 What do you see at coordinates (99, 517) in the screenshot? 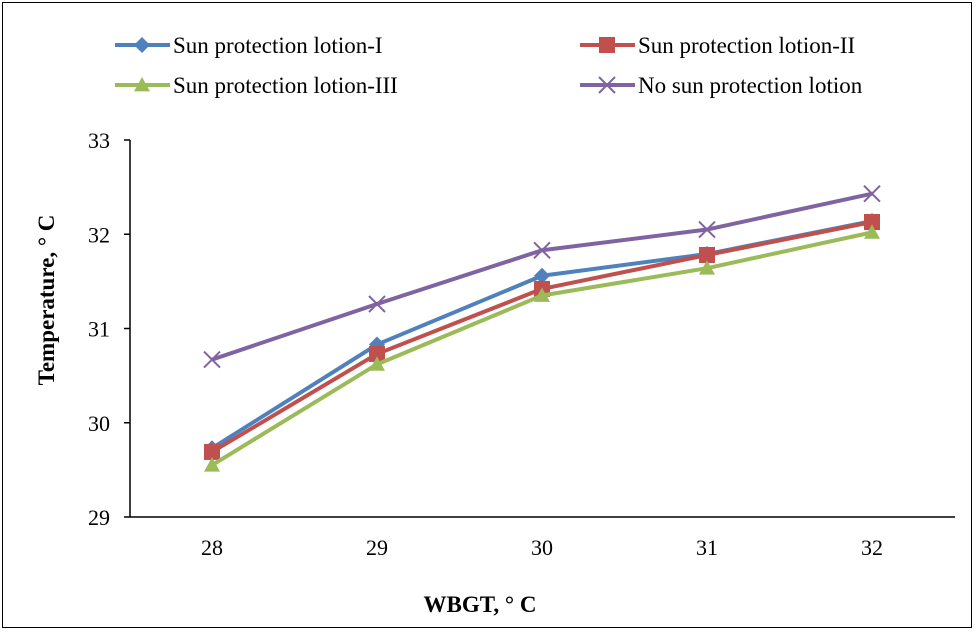
I see `y-tick-label: 29` at bounding box center [99, 517].